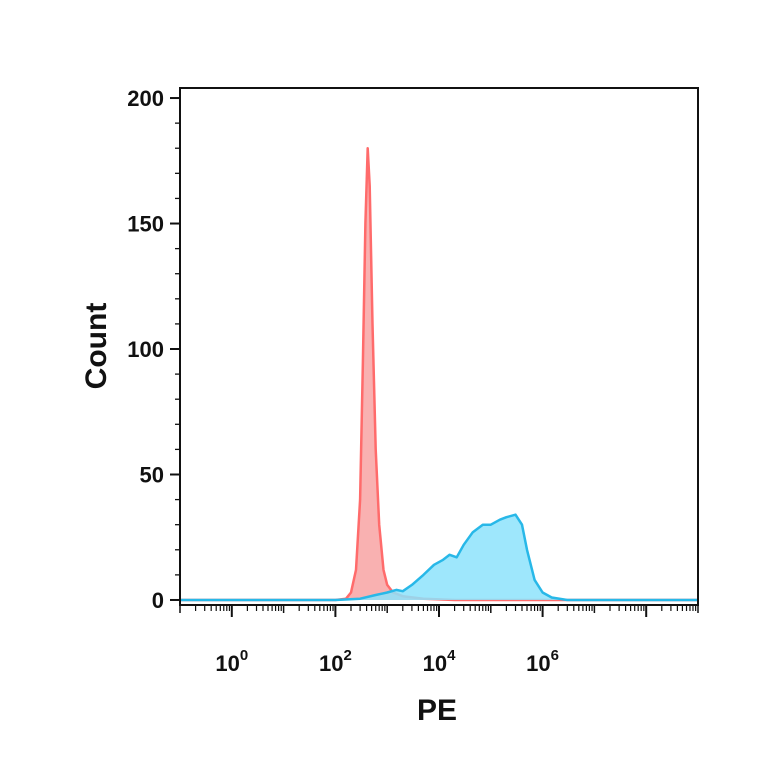 Image resolution: width=764 pixels, height=764 pixels. What do you see at coordinates (439, 661) in the screenshot?
I see `x-tick-label: 10⁴` at bounding box center [439, 661].